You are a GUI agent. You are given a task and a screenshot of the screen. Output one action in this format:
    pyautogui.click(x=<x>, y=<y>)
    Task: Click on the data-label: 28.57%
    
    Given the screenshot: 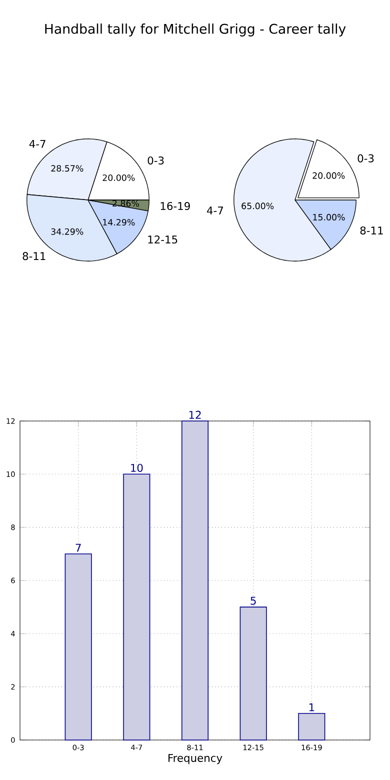 What is the action you would take?
    pyautogui.click(x=67, y=168)
    